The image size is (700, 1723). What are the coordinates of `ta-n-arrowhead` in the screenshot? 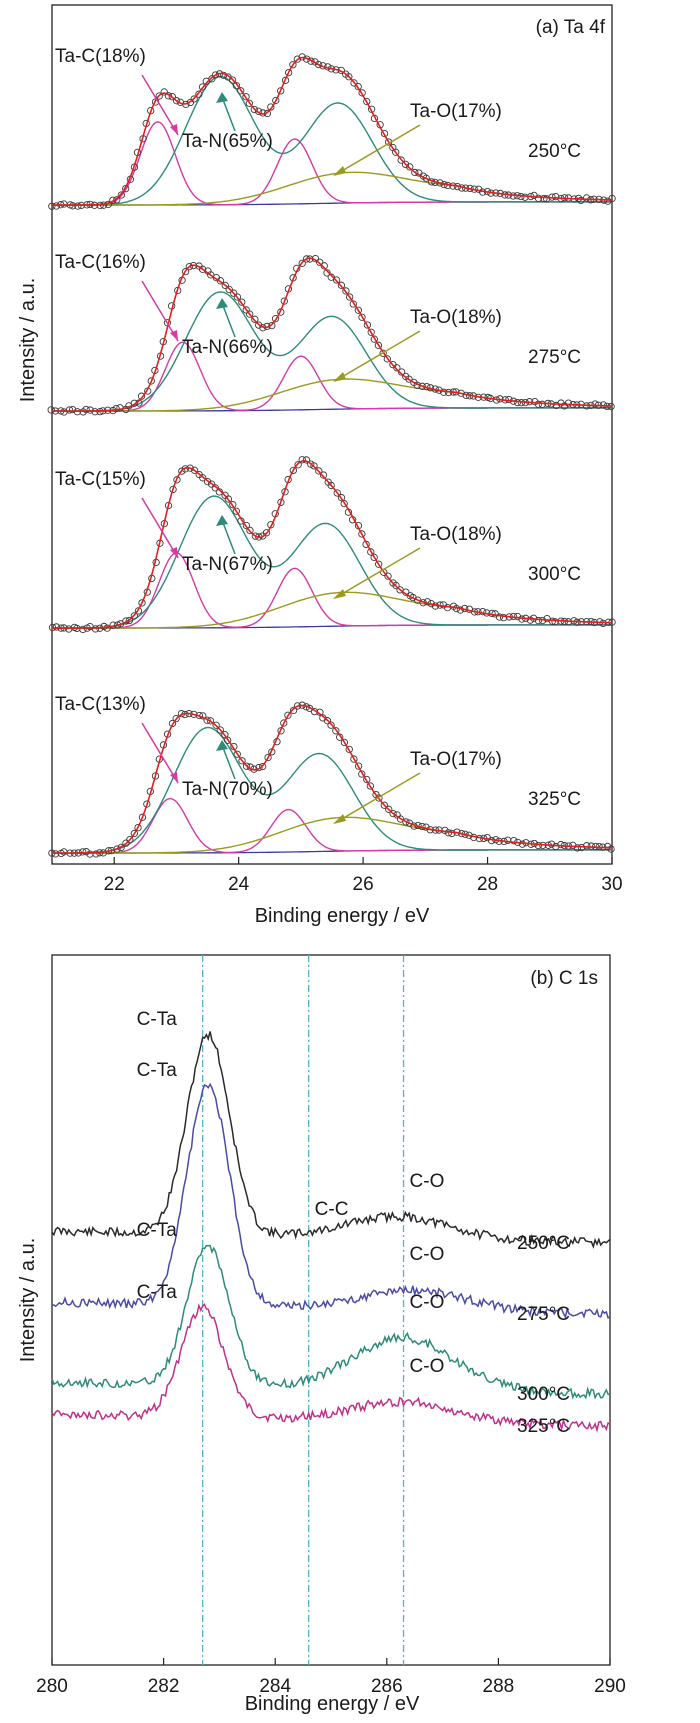 It's located at (222, 520).